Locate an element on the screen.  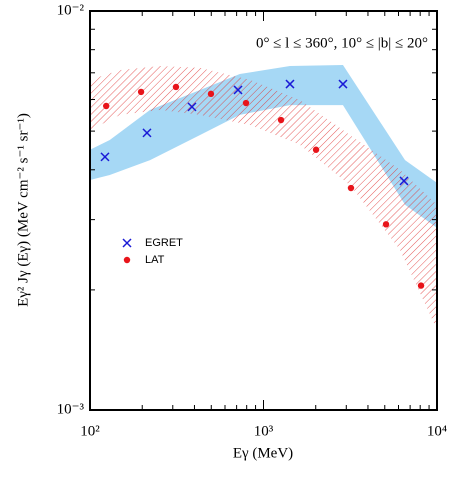
annotation: 0° ≤ l ≤ 360°, 10° ≤ |b| ≤ 20° is located at coordinates (342, 43).